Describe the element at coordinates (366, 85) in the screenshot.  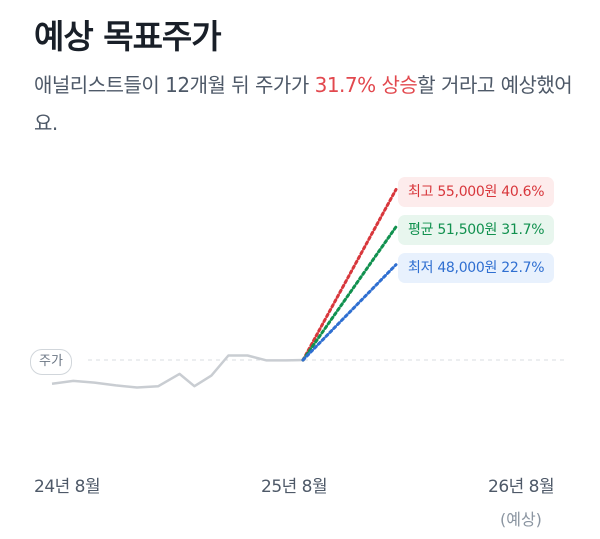
I see `description-highlight: 31.7% 상승` at that location.